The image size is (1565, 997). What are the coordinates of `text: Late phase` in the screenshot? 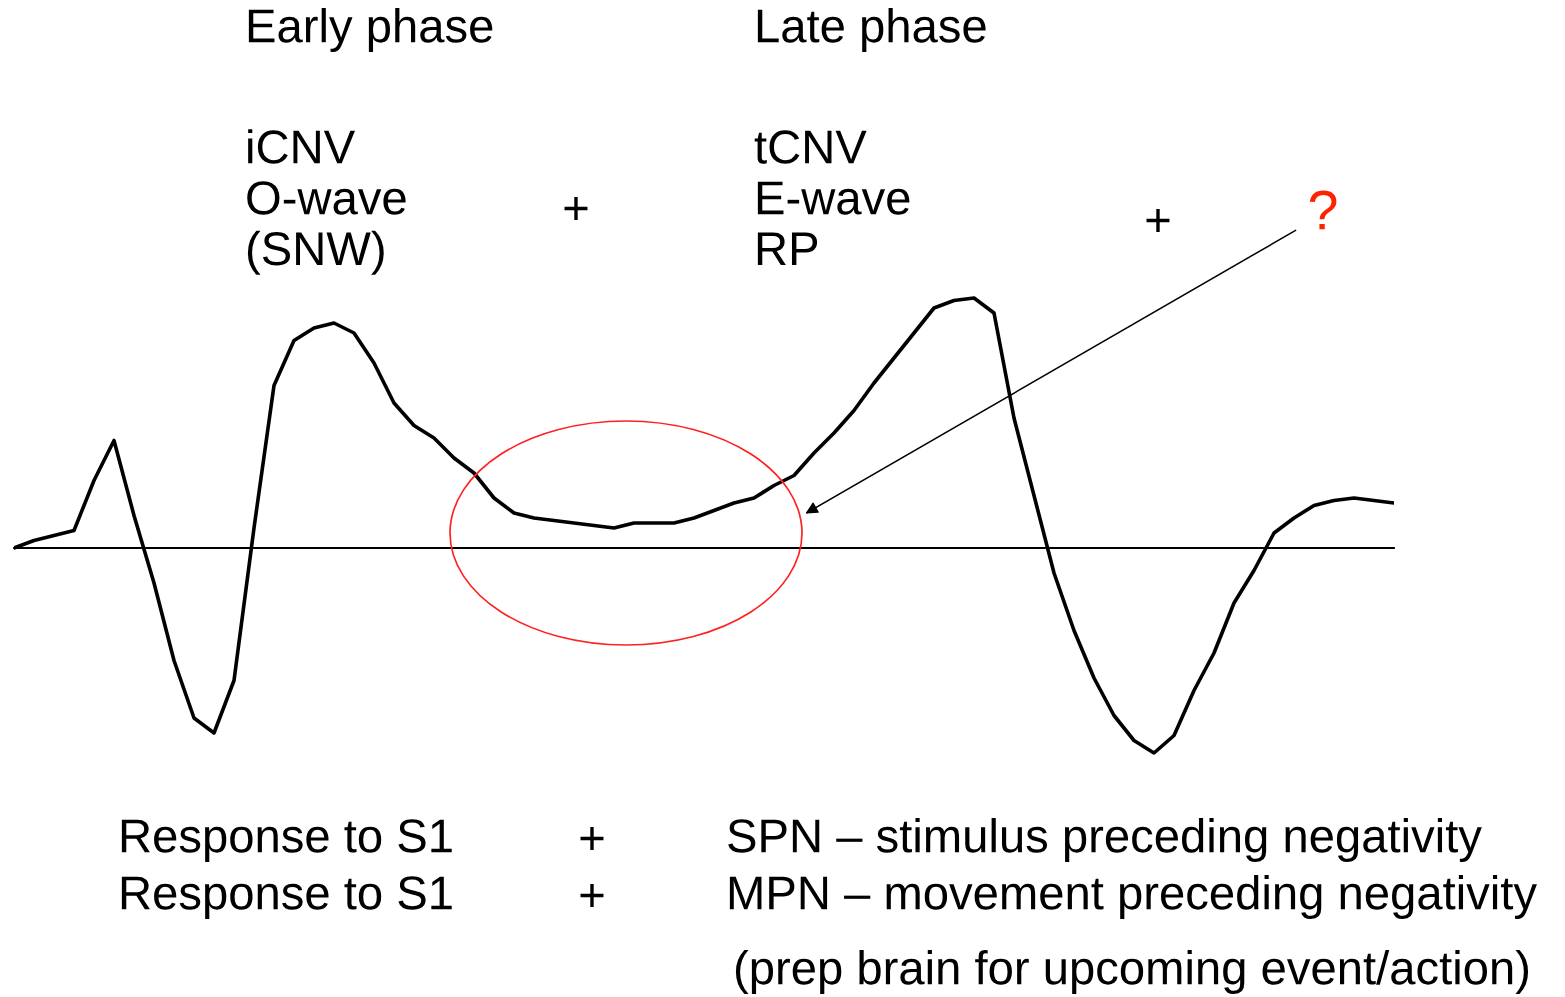 It's located at (871, 30).